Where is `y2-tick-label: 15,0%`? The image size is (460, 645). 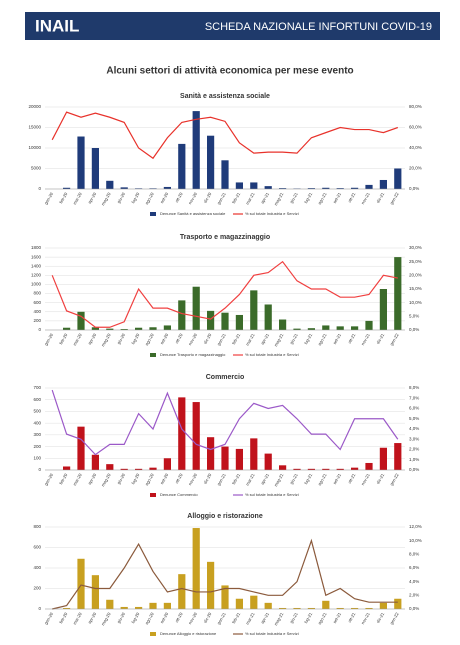
y2-tick-label: 15,0% is located at coordinates (415, 288).